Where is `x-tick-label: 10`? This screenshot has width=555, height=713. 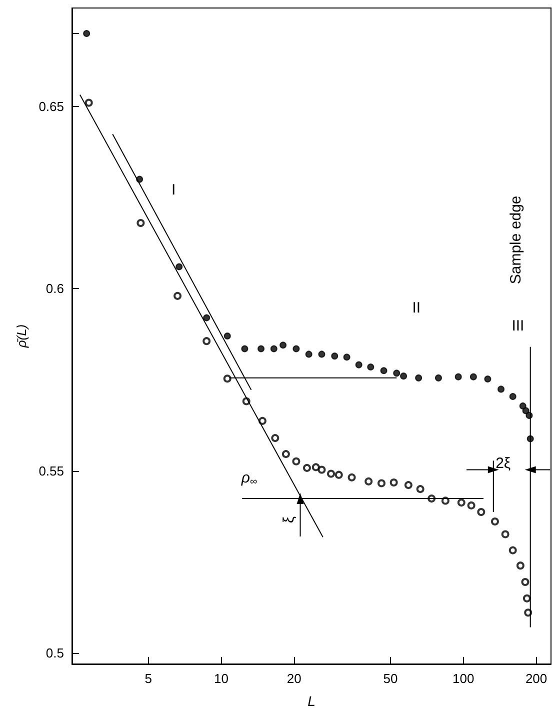 x-tick-label: 10 is located at coordinates (221, 678).